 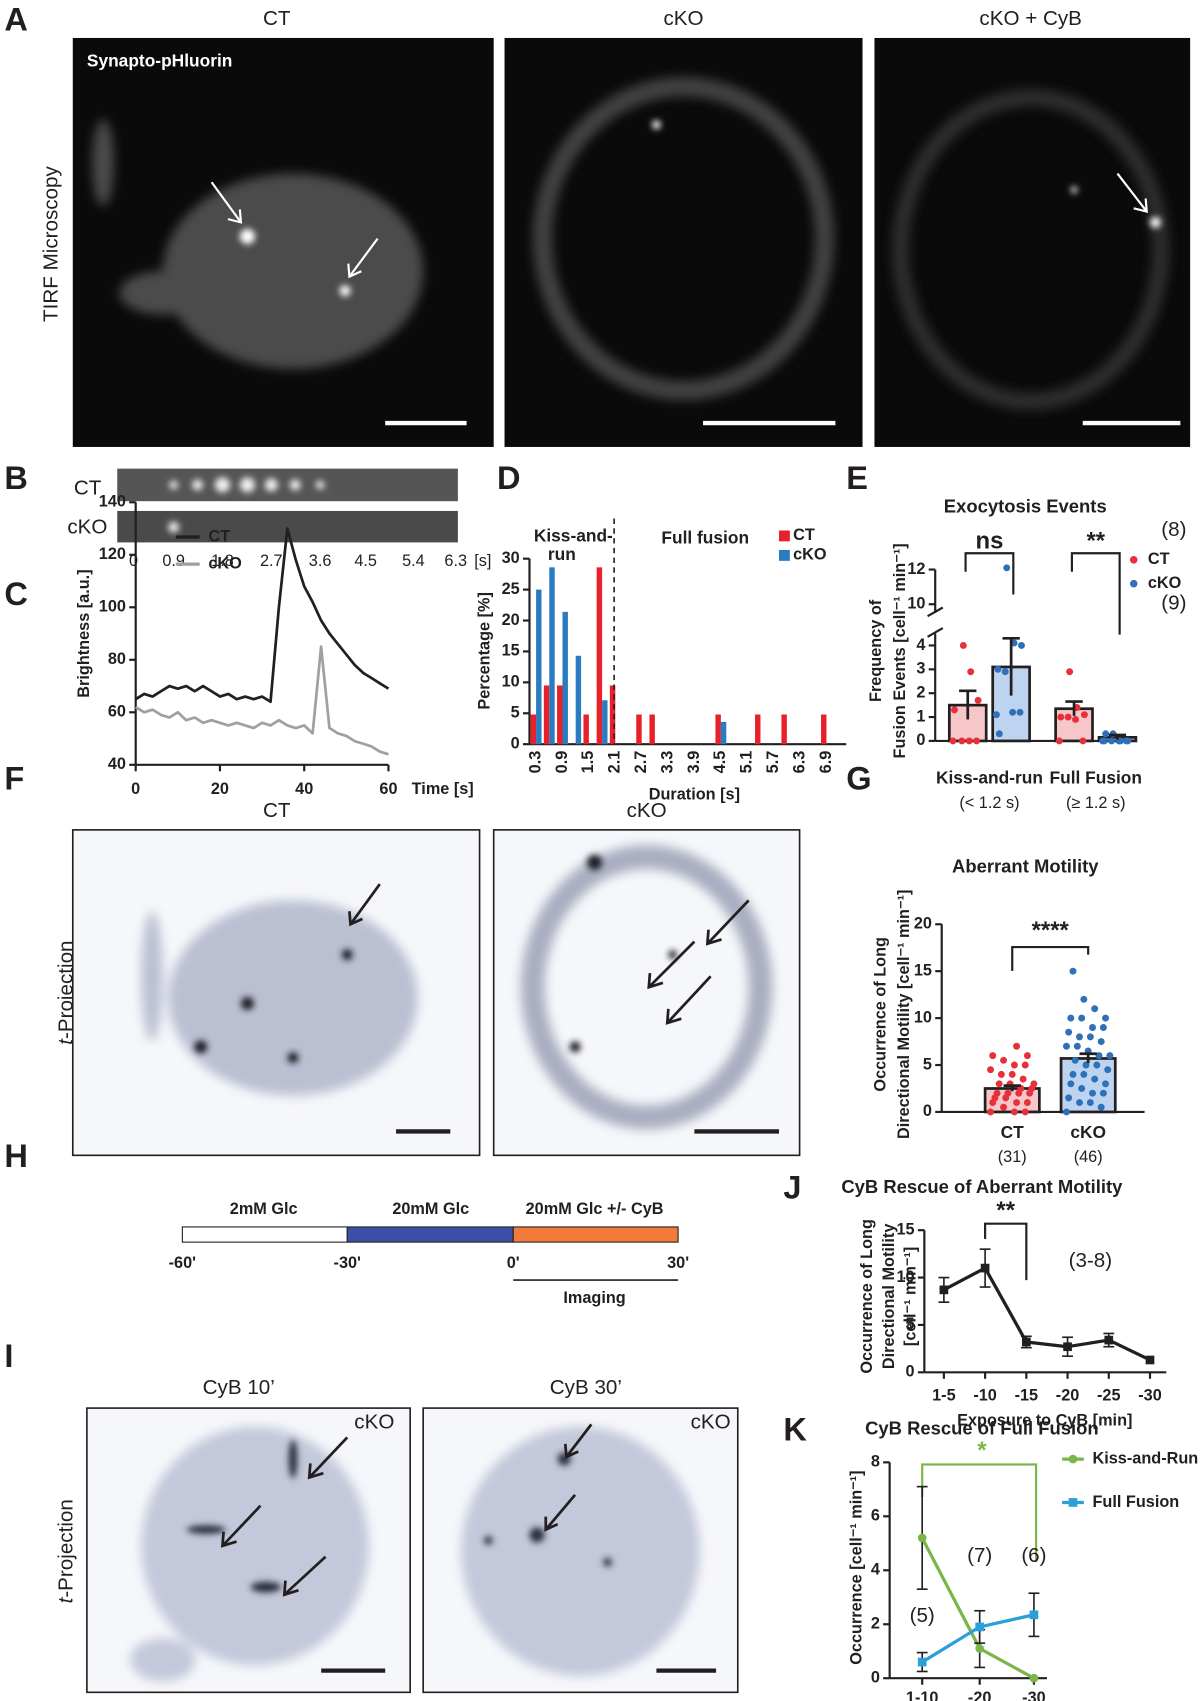 What do you see at coordinates (222, 561) in the screenshot?
I see `time-label: 1.8` at bounding box center [222, 561].